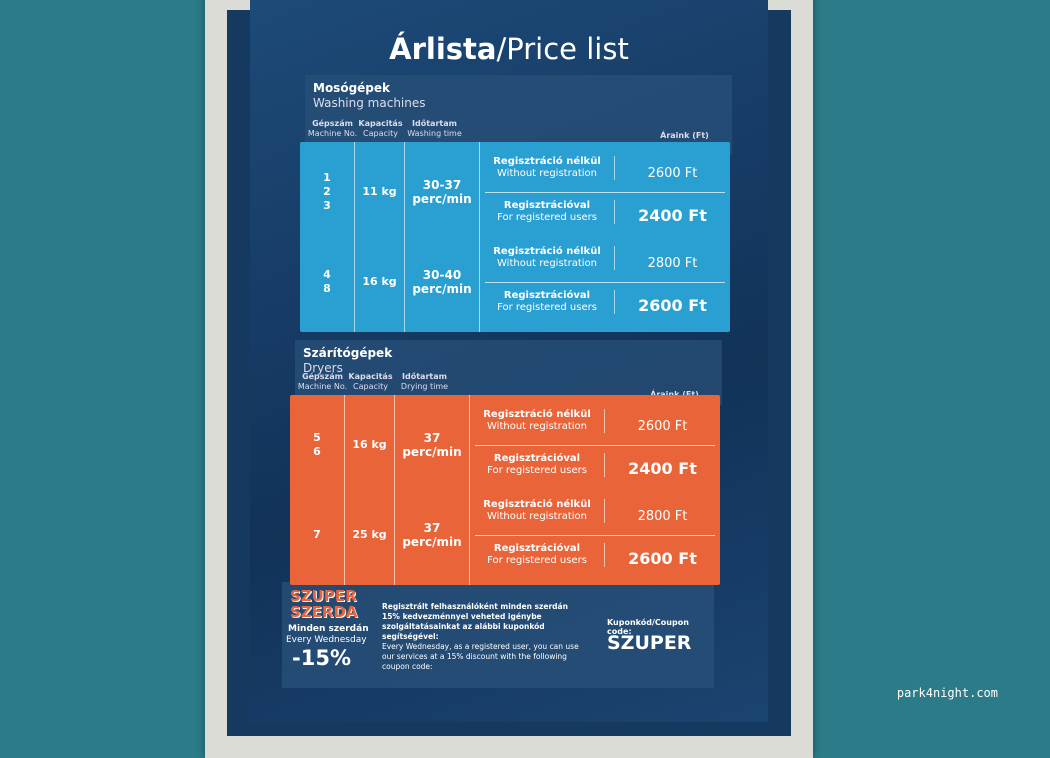  What do you see at coordinates (327, 177) in the screenshot?
I see `machine-number: 1` at bounding box center [327, 177].